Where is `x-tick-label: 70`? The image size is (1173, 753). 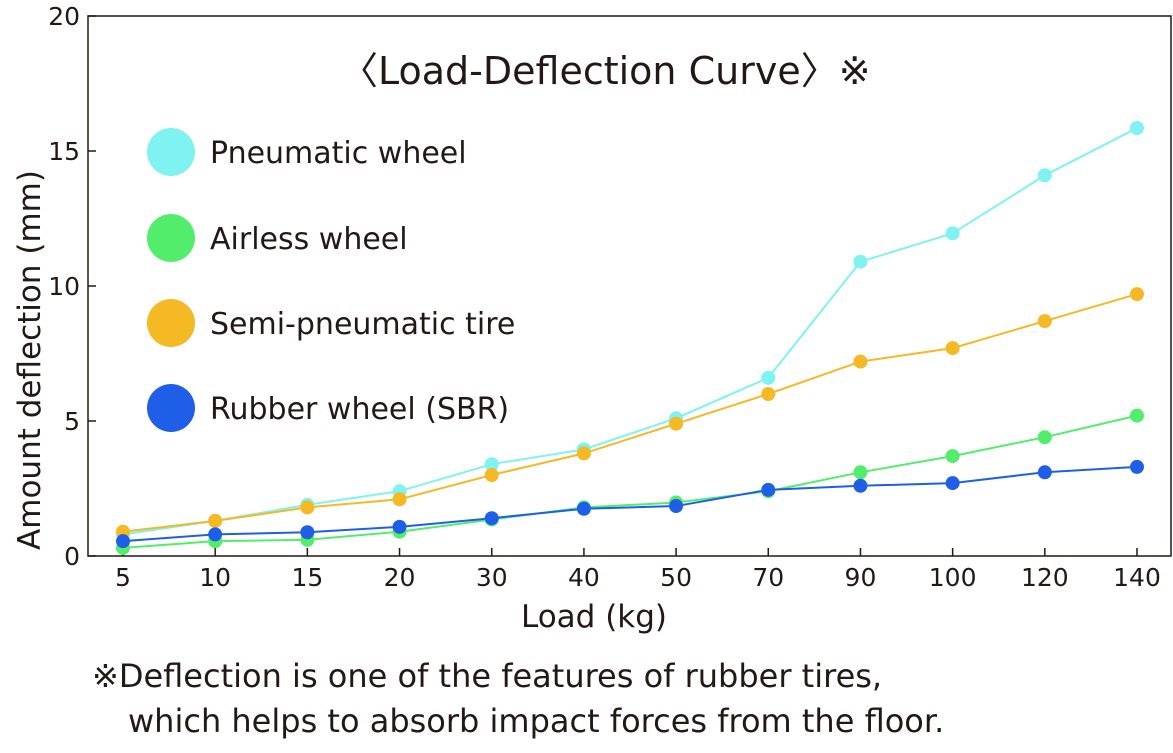 x-tick-label: 70 is located at coordinates (768, 577).